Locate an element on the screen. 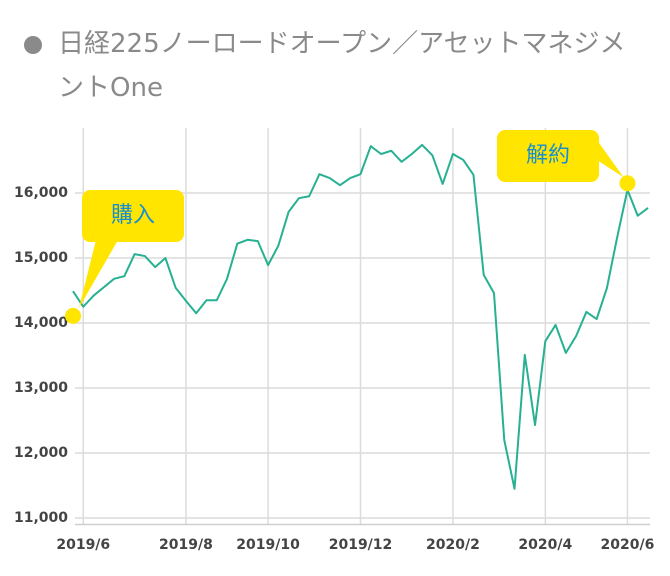 This screenshot has height=576, width=670. y-tick-label: 11,000 is located at coordinates (41, 518).